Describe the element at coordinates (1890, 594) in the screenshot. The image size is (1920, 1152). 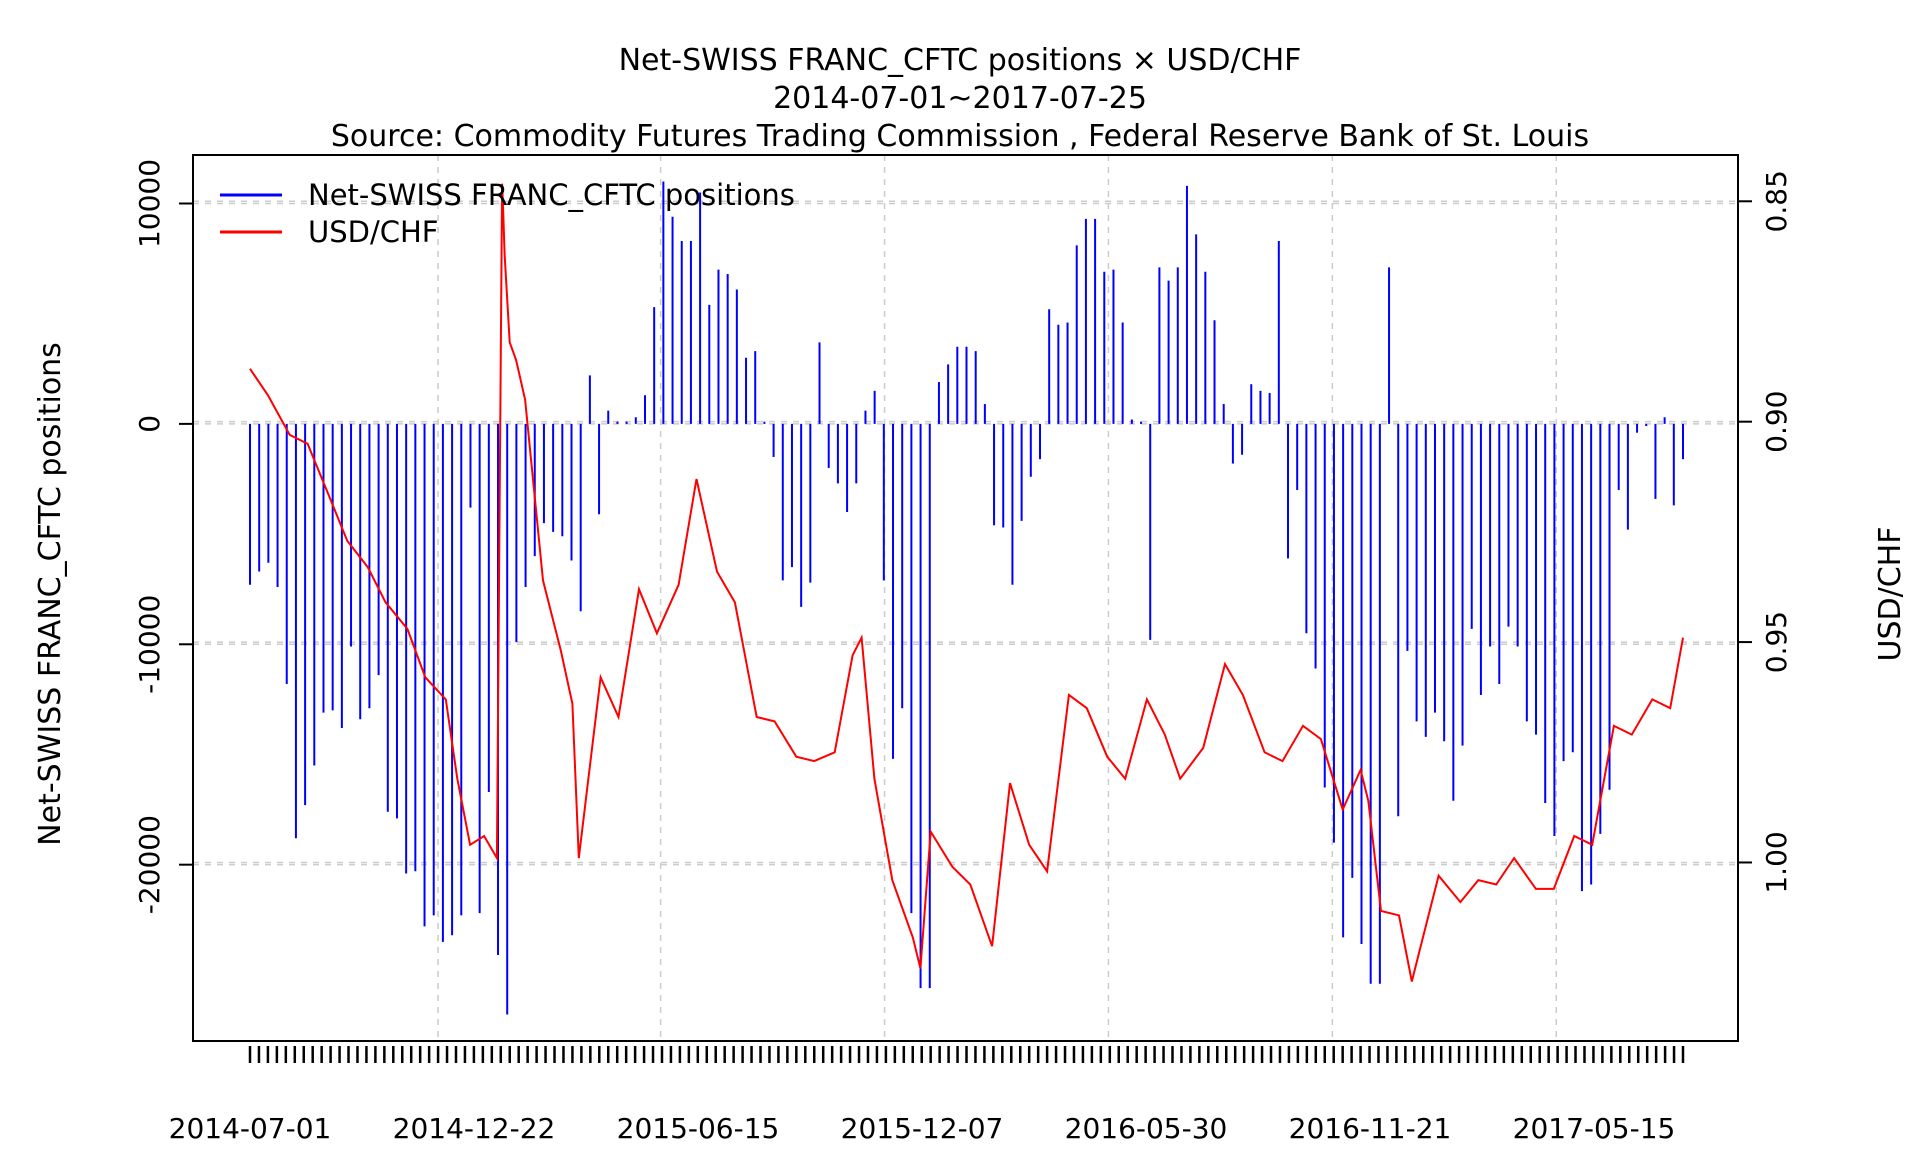
I see `y-axis-right-label: USD/CHF` at that location.